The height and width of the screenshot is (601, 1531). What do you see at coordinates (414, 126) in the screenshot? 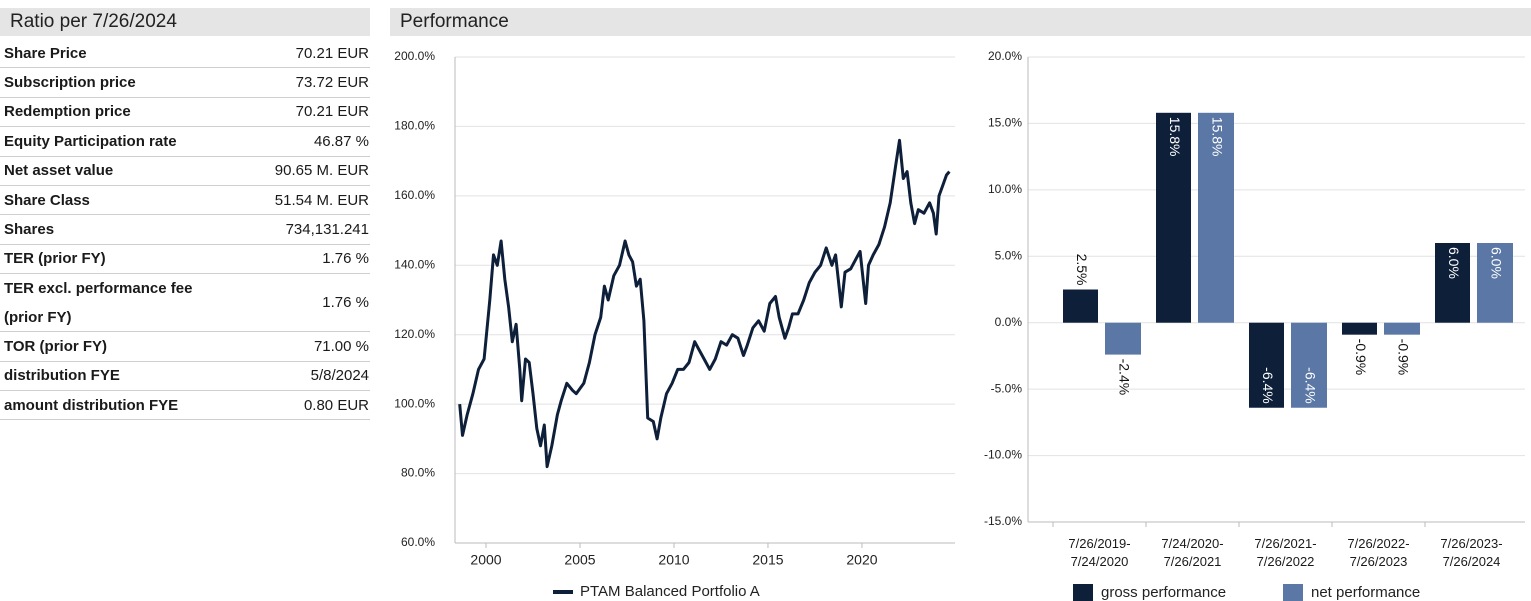
I see `y-tick-label: 180.0%` at bounding box center [414, 126].